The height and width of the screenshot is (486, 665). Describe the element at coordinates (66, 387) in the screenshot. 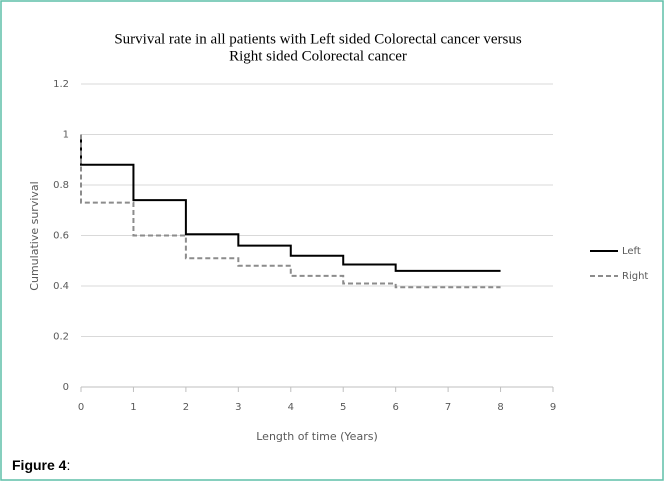

I see `y-tick-label: 0` at that location.